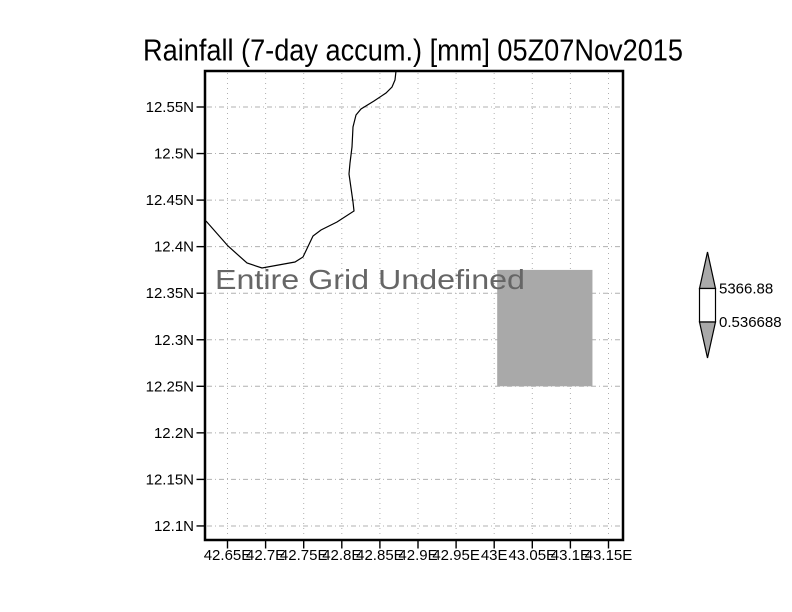 The image size is (792, 612). What do you see at coordinates (545, 328) in the screenshot?
I see `undefined-data-region` at bounding box center [545, 328].